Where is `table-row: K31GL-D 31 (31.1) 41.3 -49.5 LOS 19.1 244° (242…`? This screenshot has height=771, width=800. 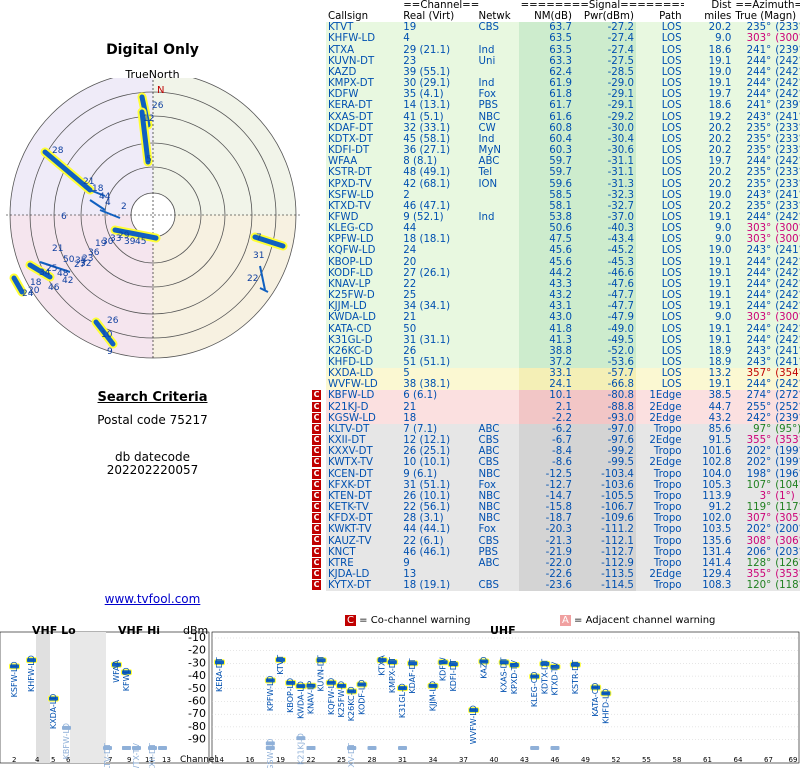 table-row: K31GL-D 31 (31.1) 41.3 -49.5 LOS 19.1 244° (242… is located at coordinates (563, 340).